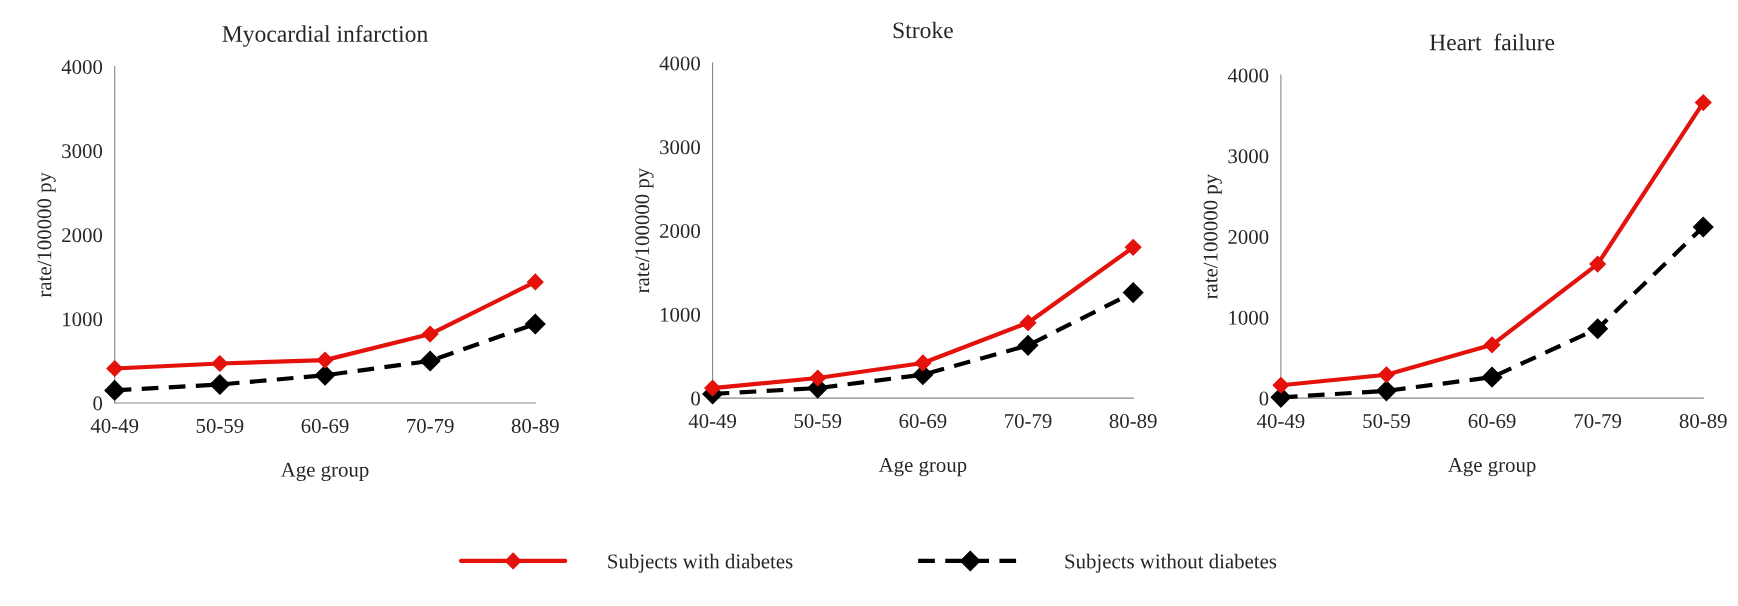 The height and width of the screenshot is (606, 1738). Describe the element at coordinates (700, 563) in the screenshot. I see `text: Subjects with diabetes` at that location.